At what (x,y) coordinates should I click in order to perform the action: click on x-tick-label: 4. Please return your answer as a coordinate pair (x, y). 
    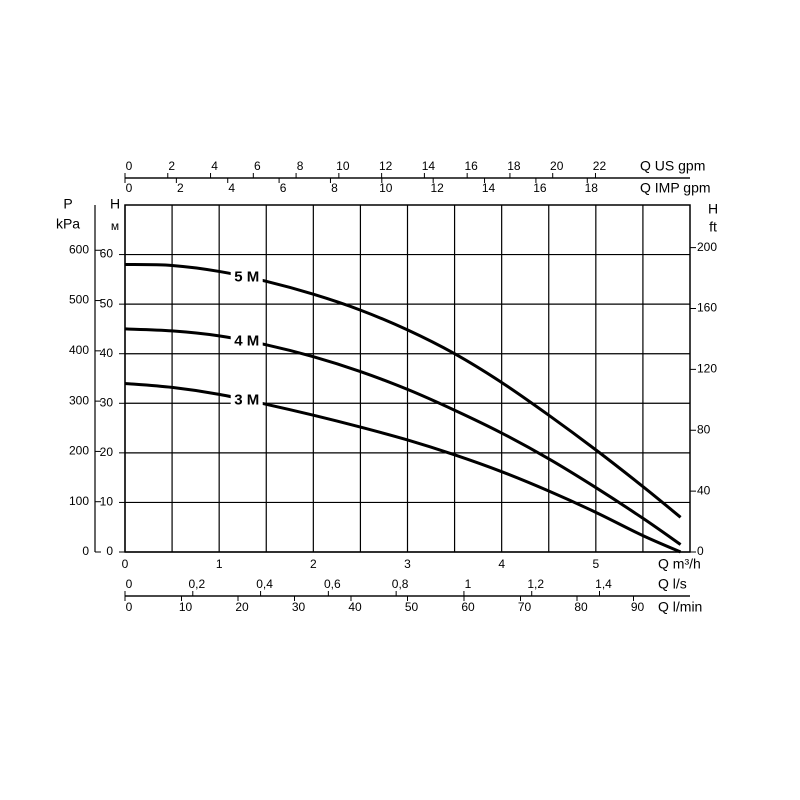
    Looking at the image, I should click on (501, 564).